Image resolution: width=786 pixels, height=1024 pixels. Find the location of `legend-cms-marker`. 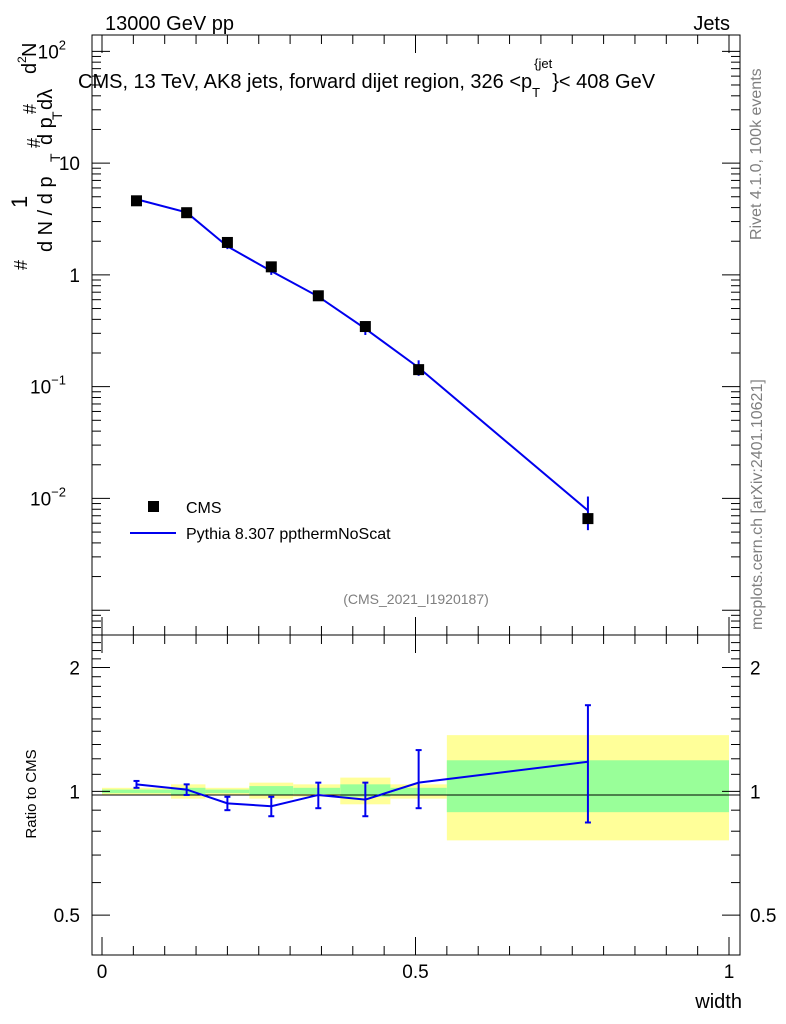

legend-cms-marker is located at coordinates (153, 506).